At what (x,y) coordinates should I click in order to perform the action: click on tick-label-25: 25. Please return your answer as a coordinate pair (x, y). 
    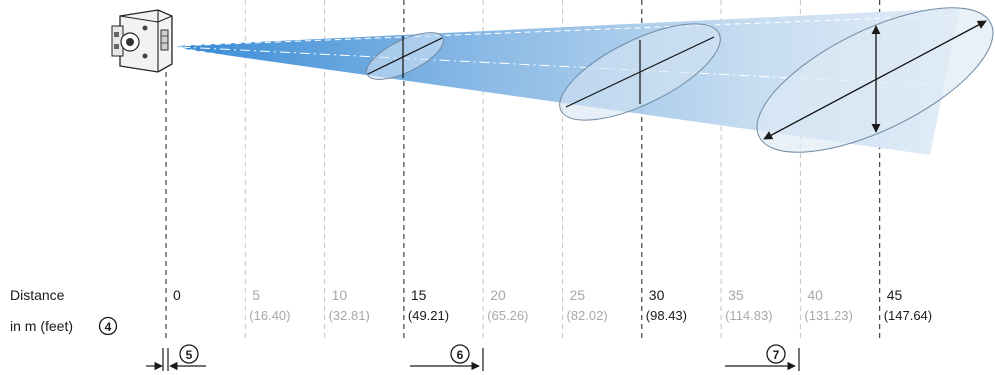
    Looking at the image, I should click on (578, 295).